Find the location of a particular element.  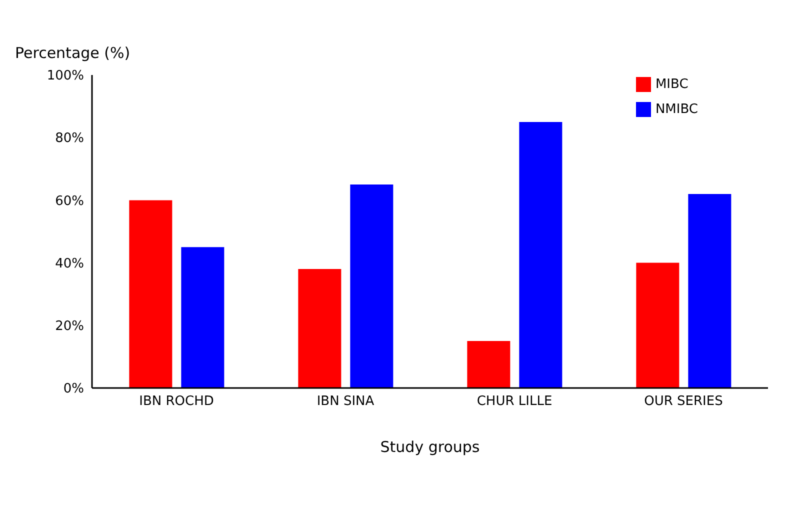

y-axis-title: Percentage (%) is located at coordinates (72, 53).